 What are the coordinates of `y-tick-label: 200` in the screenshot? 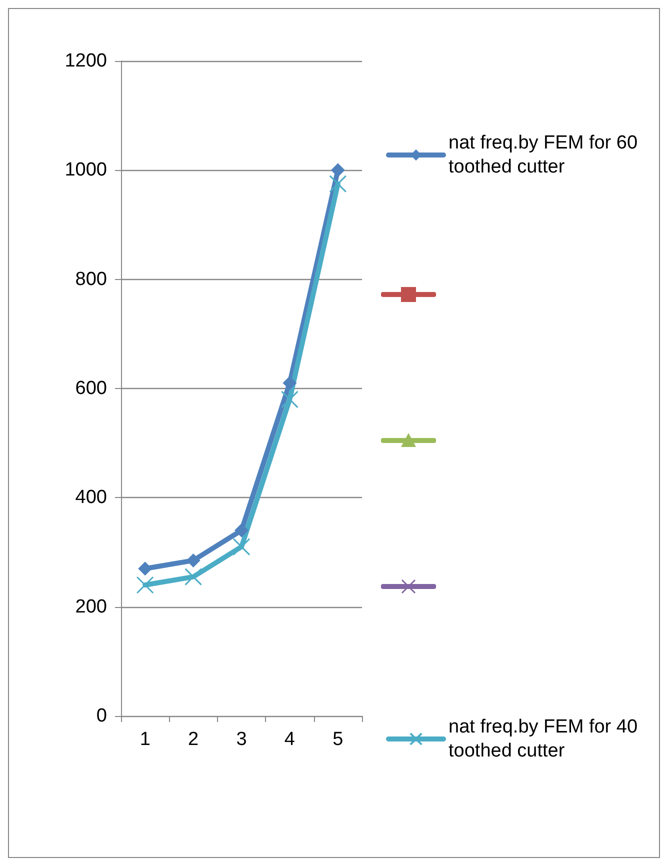 It's located at (91, 607).